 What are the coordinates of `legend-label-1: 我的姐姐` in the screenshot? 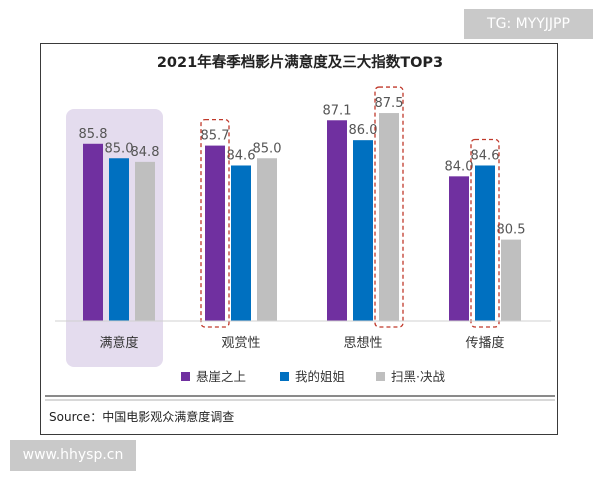 It's located at (320, 376).